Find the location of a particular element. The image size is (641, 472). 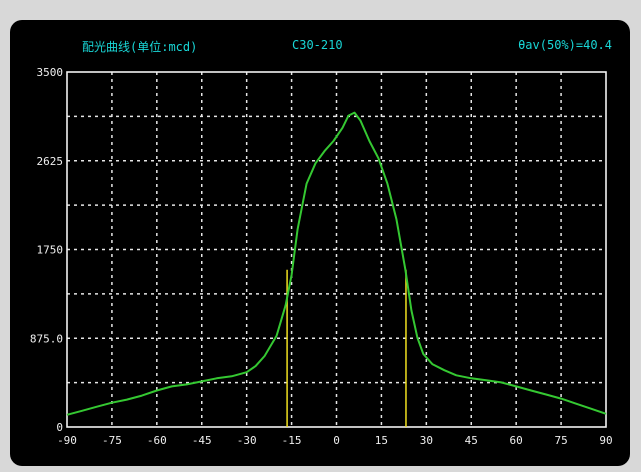

x-tick-label: -60 is located at coordinates (157, 440).